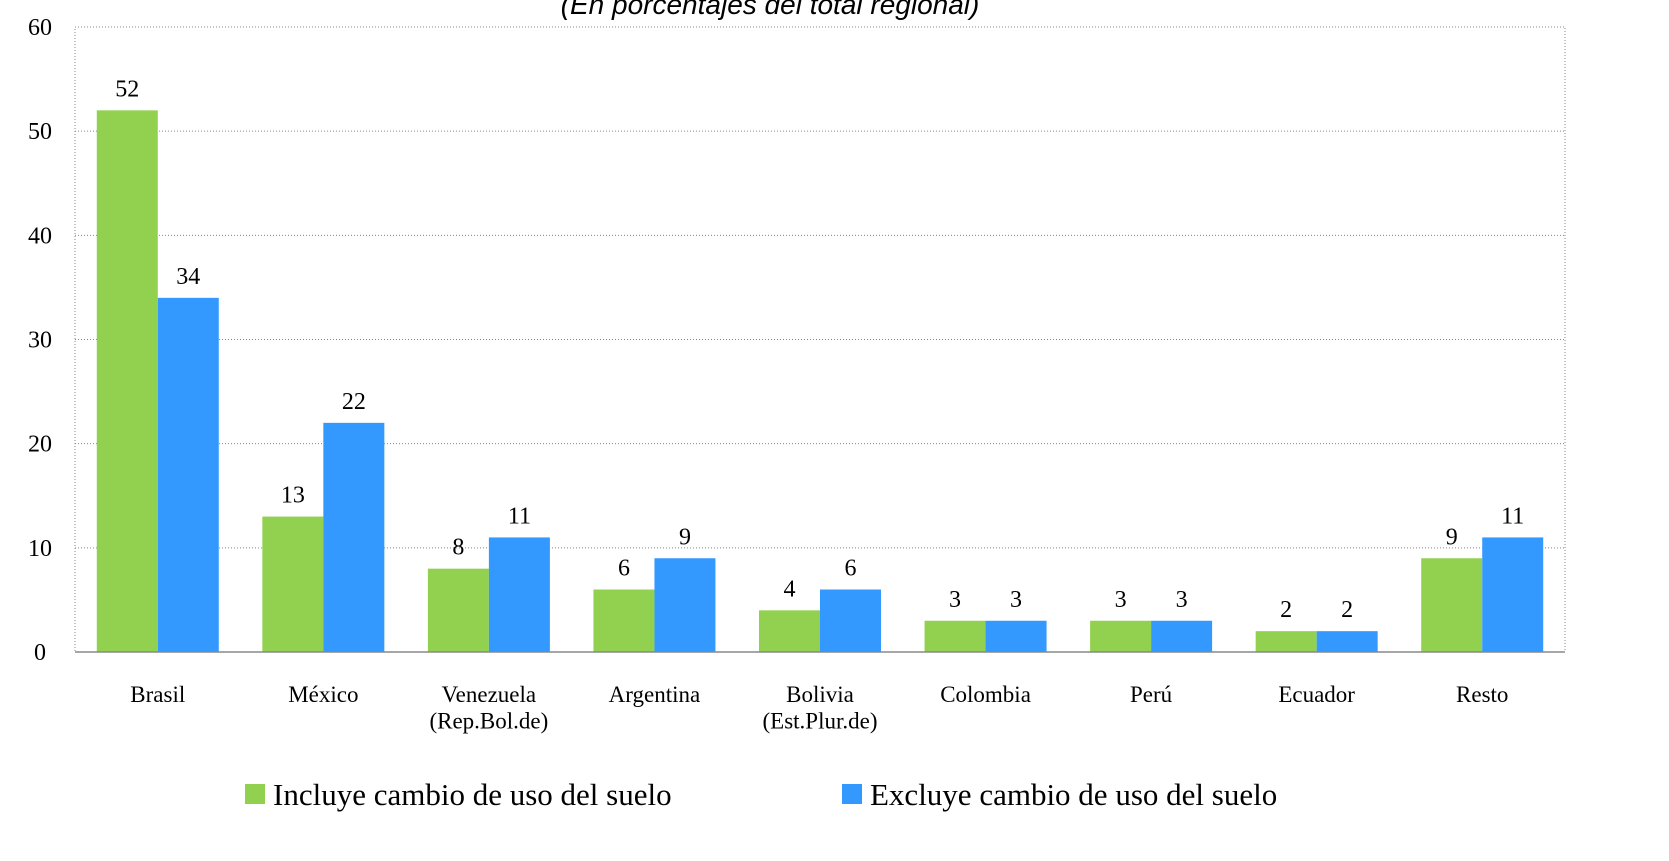 The width and height of the screenshot is (1669, 861). What do you see at coordinates (1073, 794) in the screenshot?
I see `legend-label: Excluye cambio de uso del suelo` at bounding box center [1073, 794].